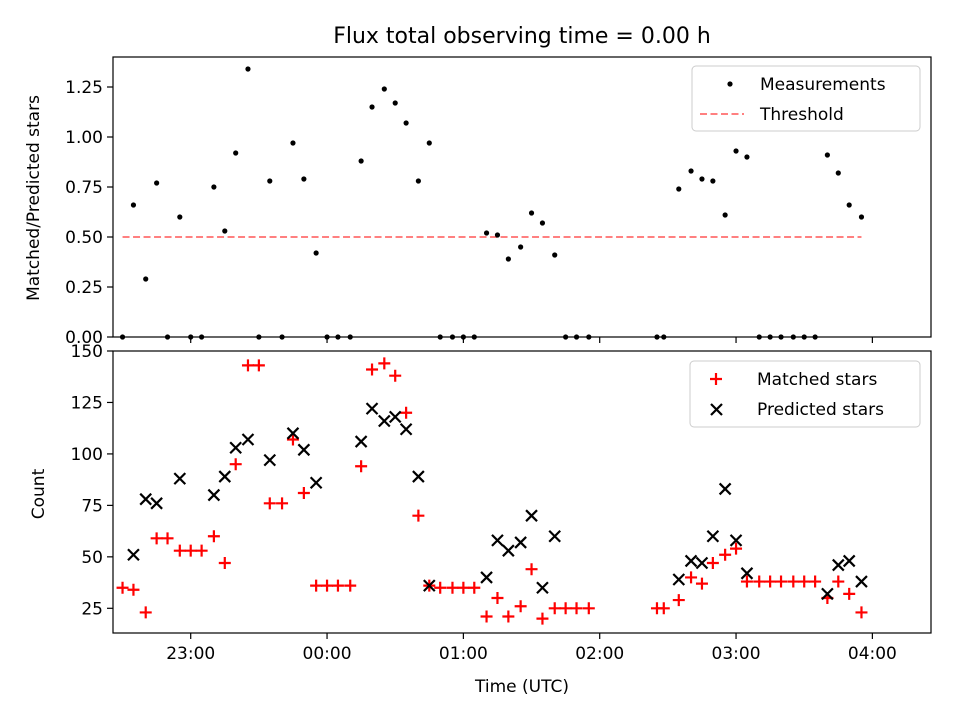 The width and height of the screenshot is (960, 720). I want to click on bottom-y-tick-label: 50, so click(92, 558).